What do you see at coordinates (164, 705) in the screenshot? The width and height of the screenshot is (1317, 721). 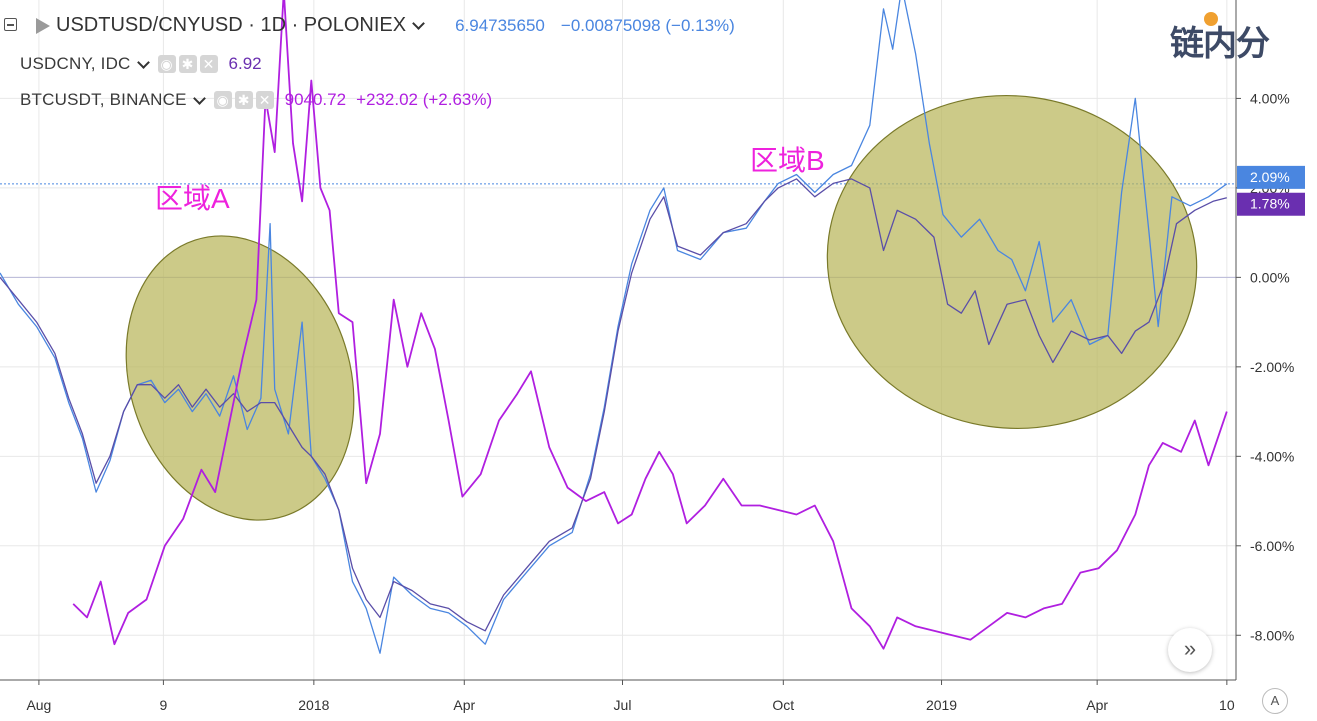 I see `x-tick-label: 9` at bounding box center [164, 705].